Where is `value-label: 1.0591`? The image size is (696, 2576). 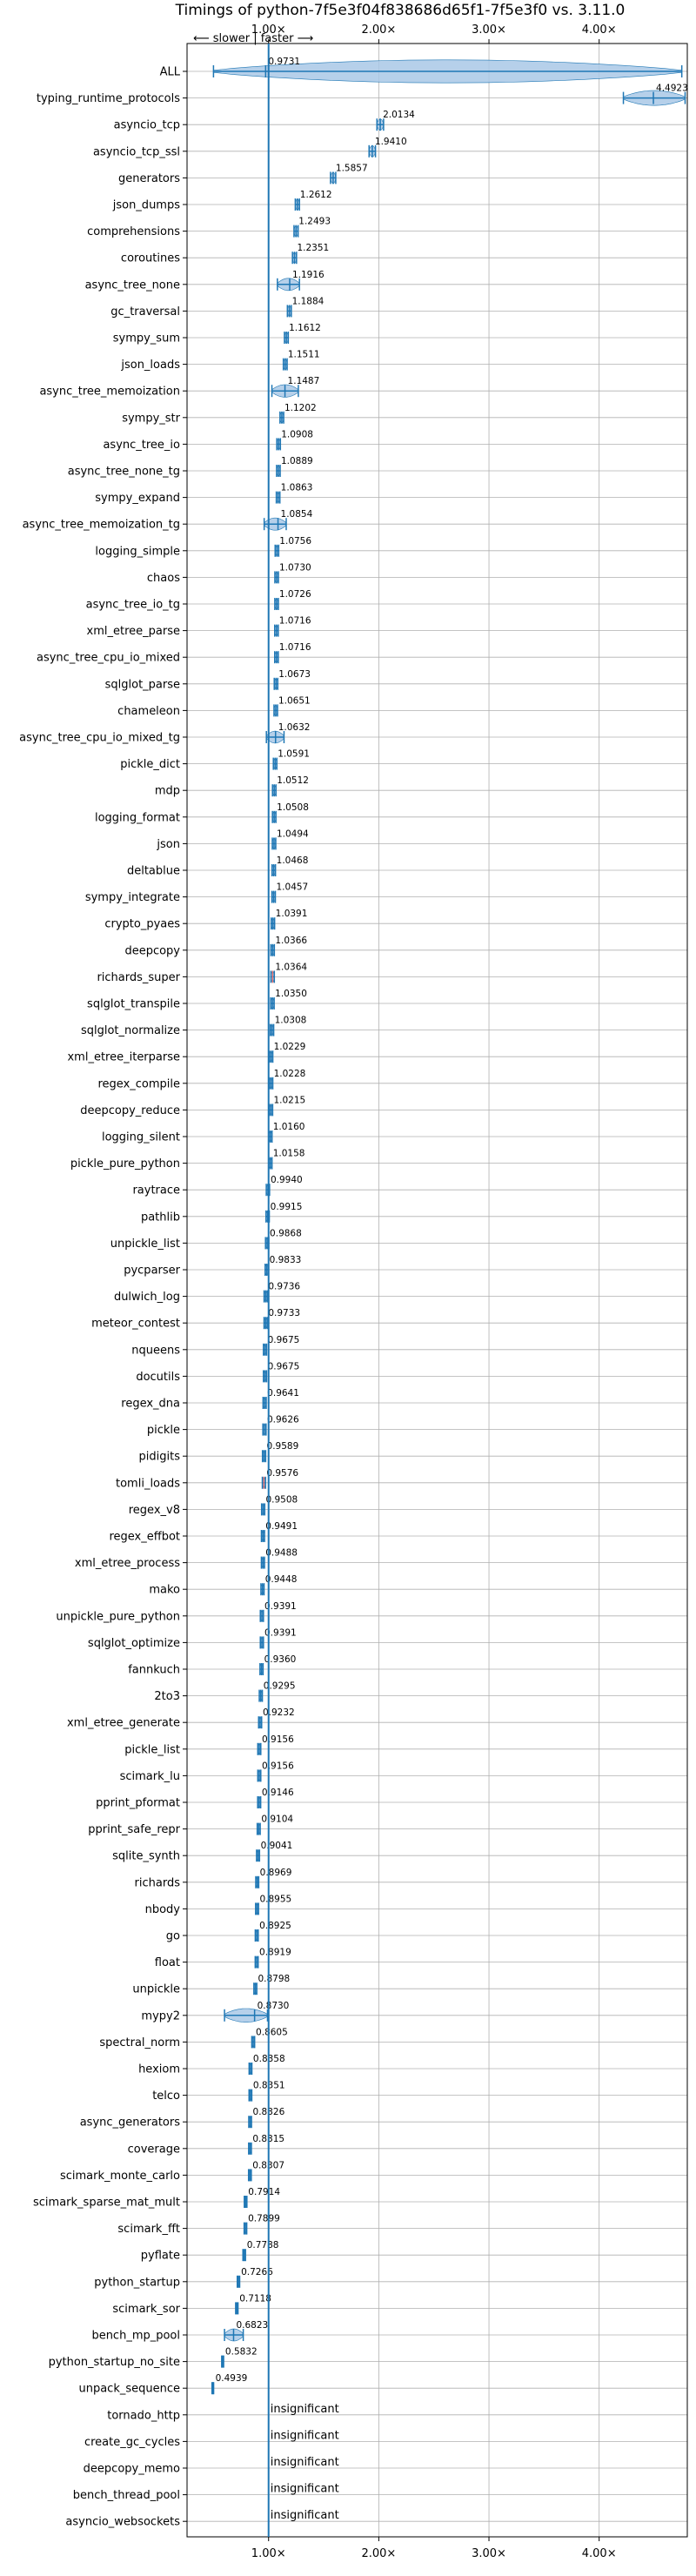
value-label: 1.0591 is located at coordinates (294, 754).